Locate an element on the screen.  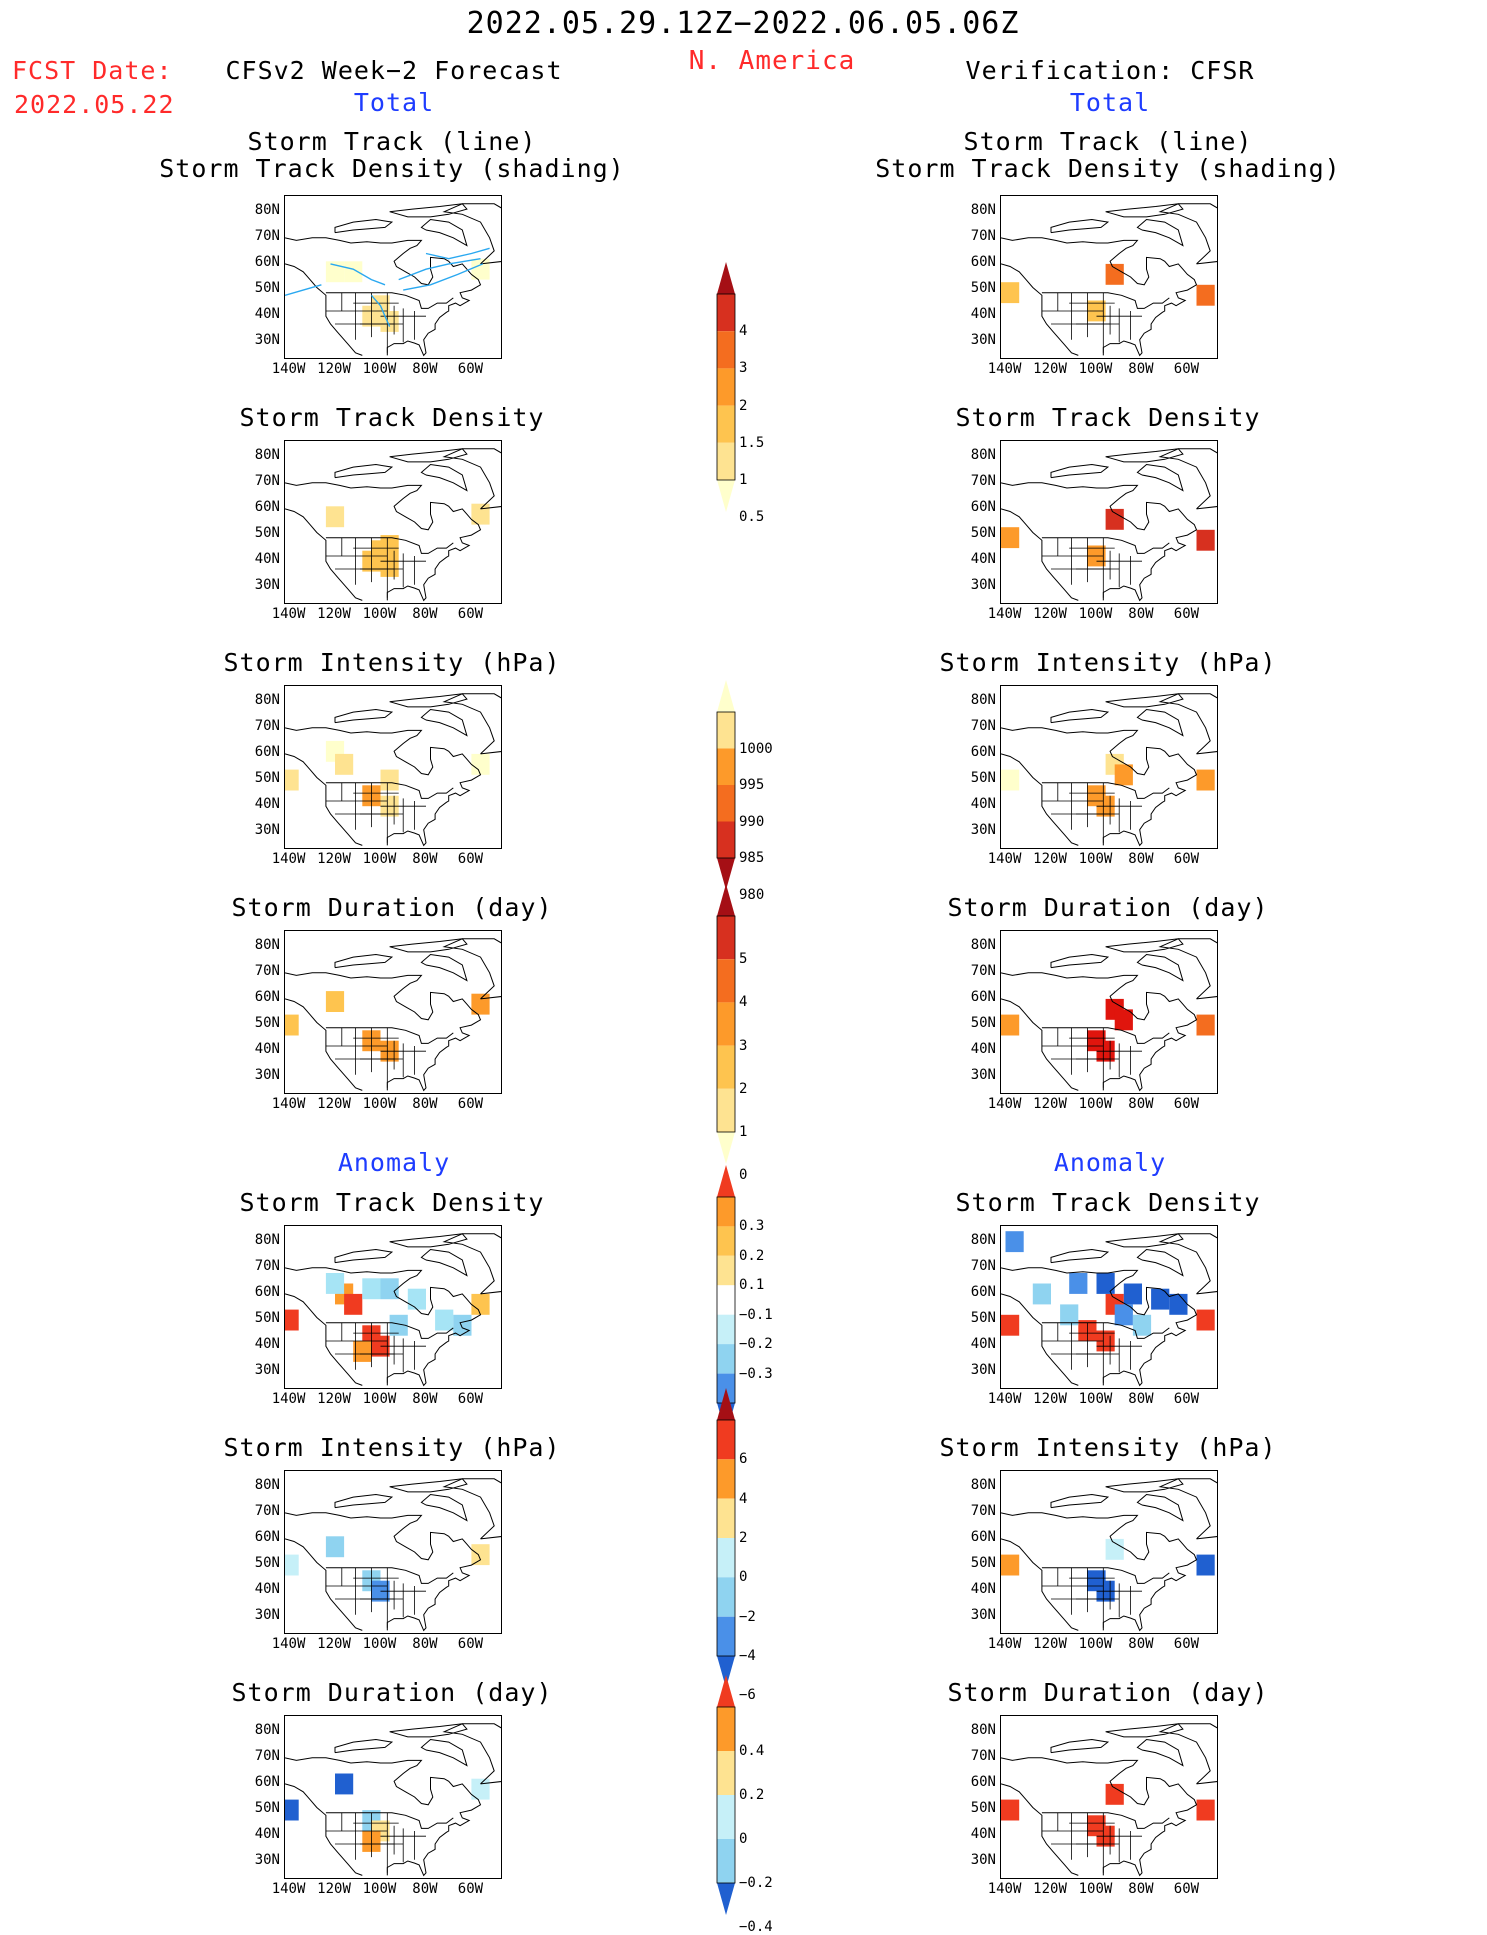
colorbar-outline is located at coordinates (726, 1795).